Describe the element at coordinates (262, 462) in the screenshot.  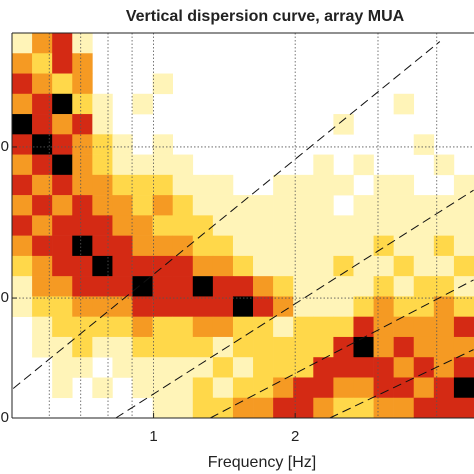
I see `x-axis-label: Frequency [Hz]` at that location.